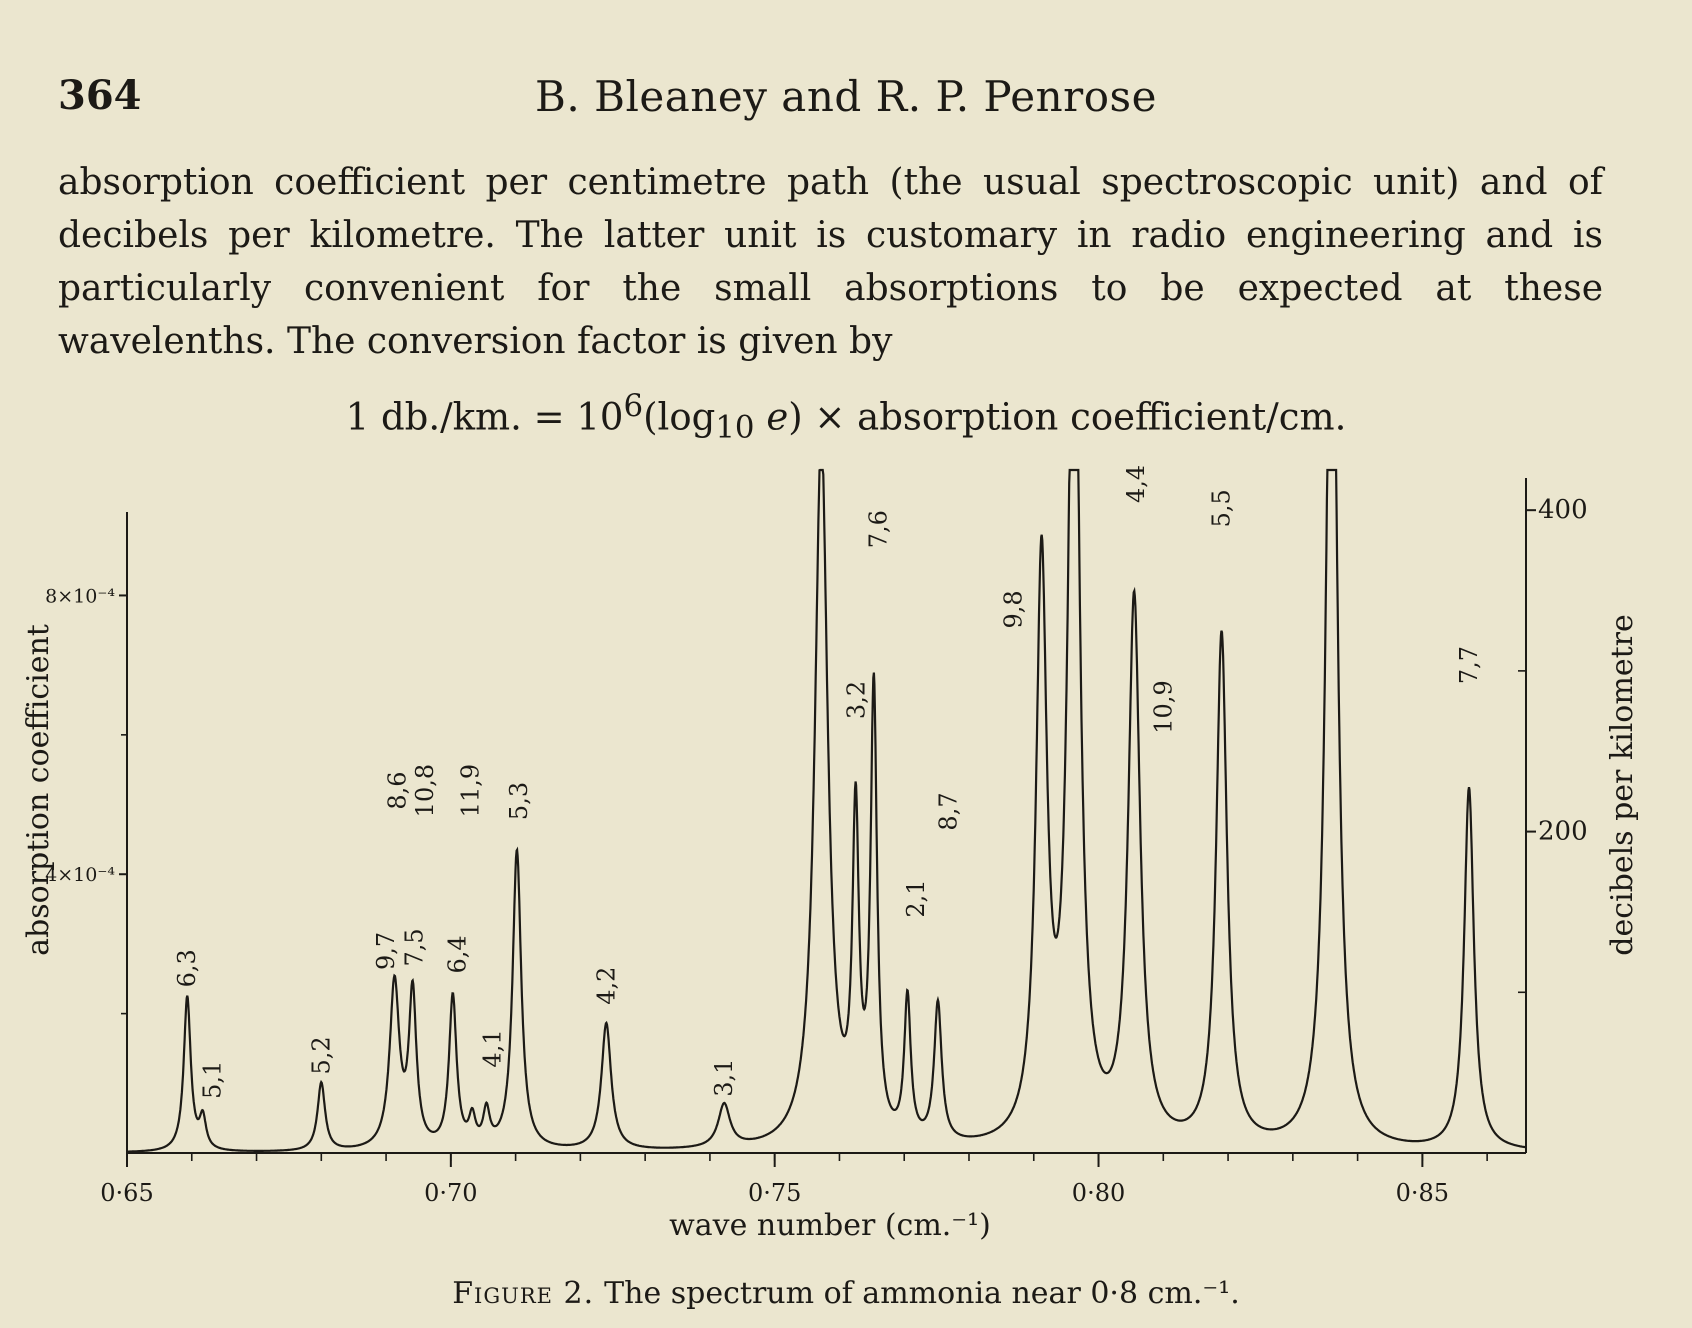  I want to click on peak-label: 7,6, so click(878, 529).